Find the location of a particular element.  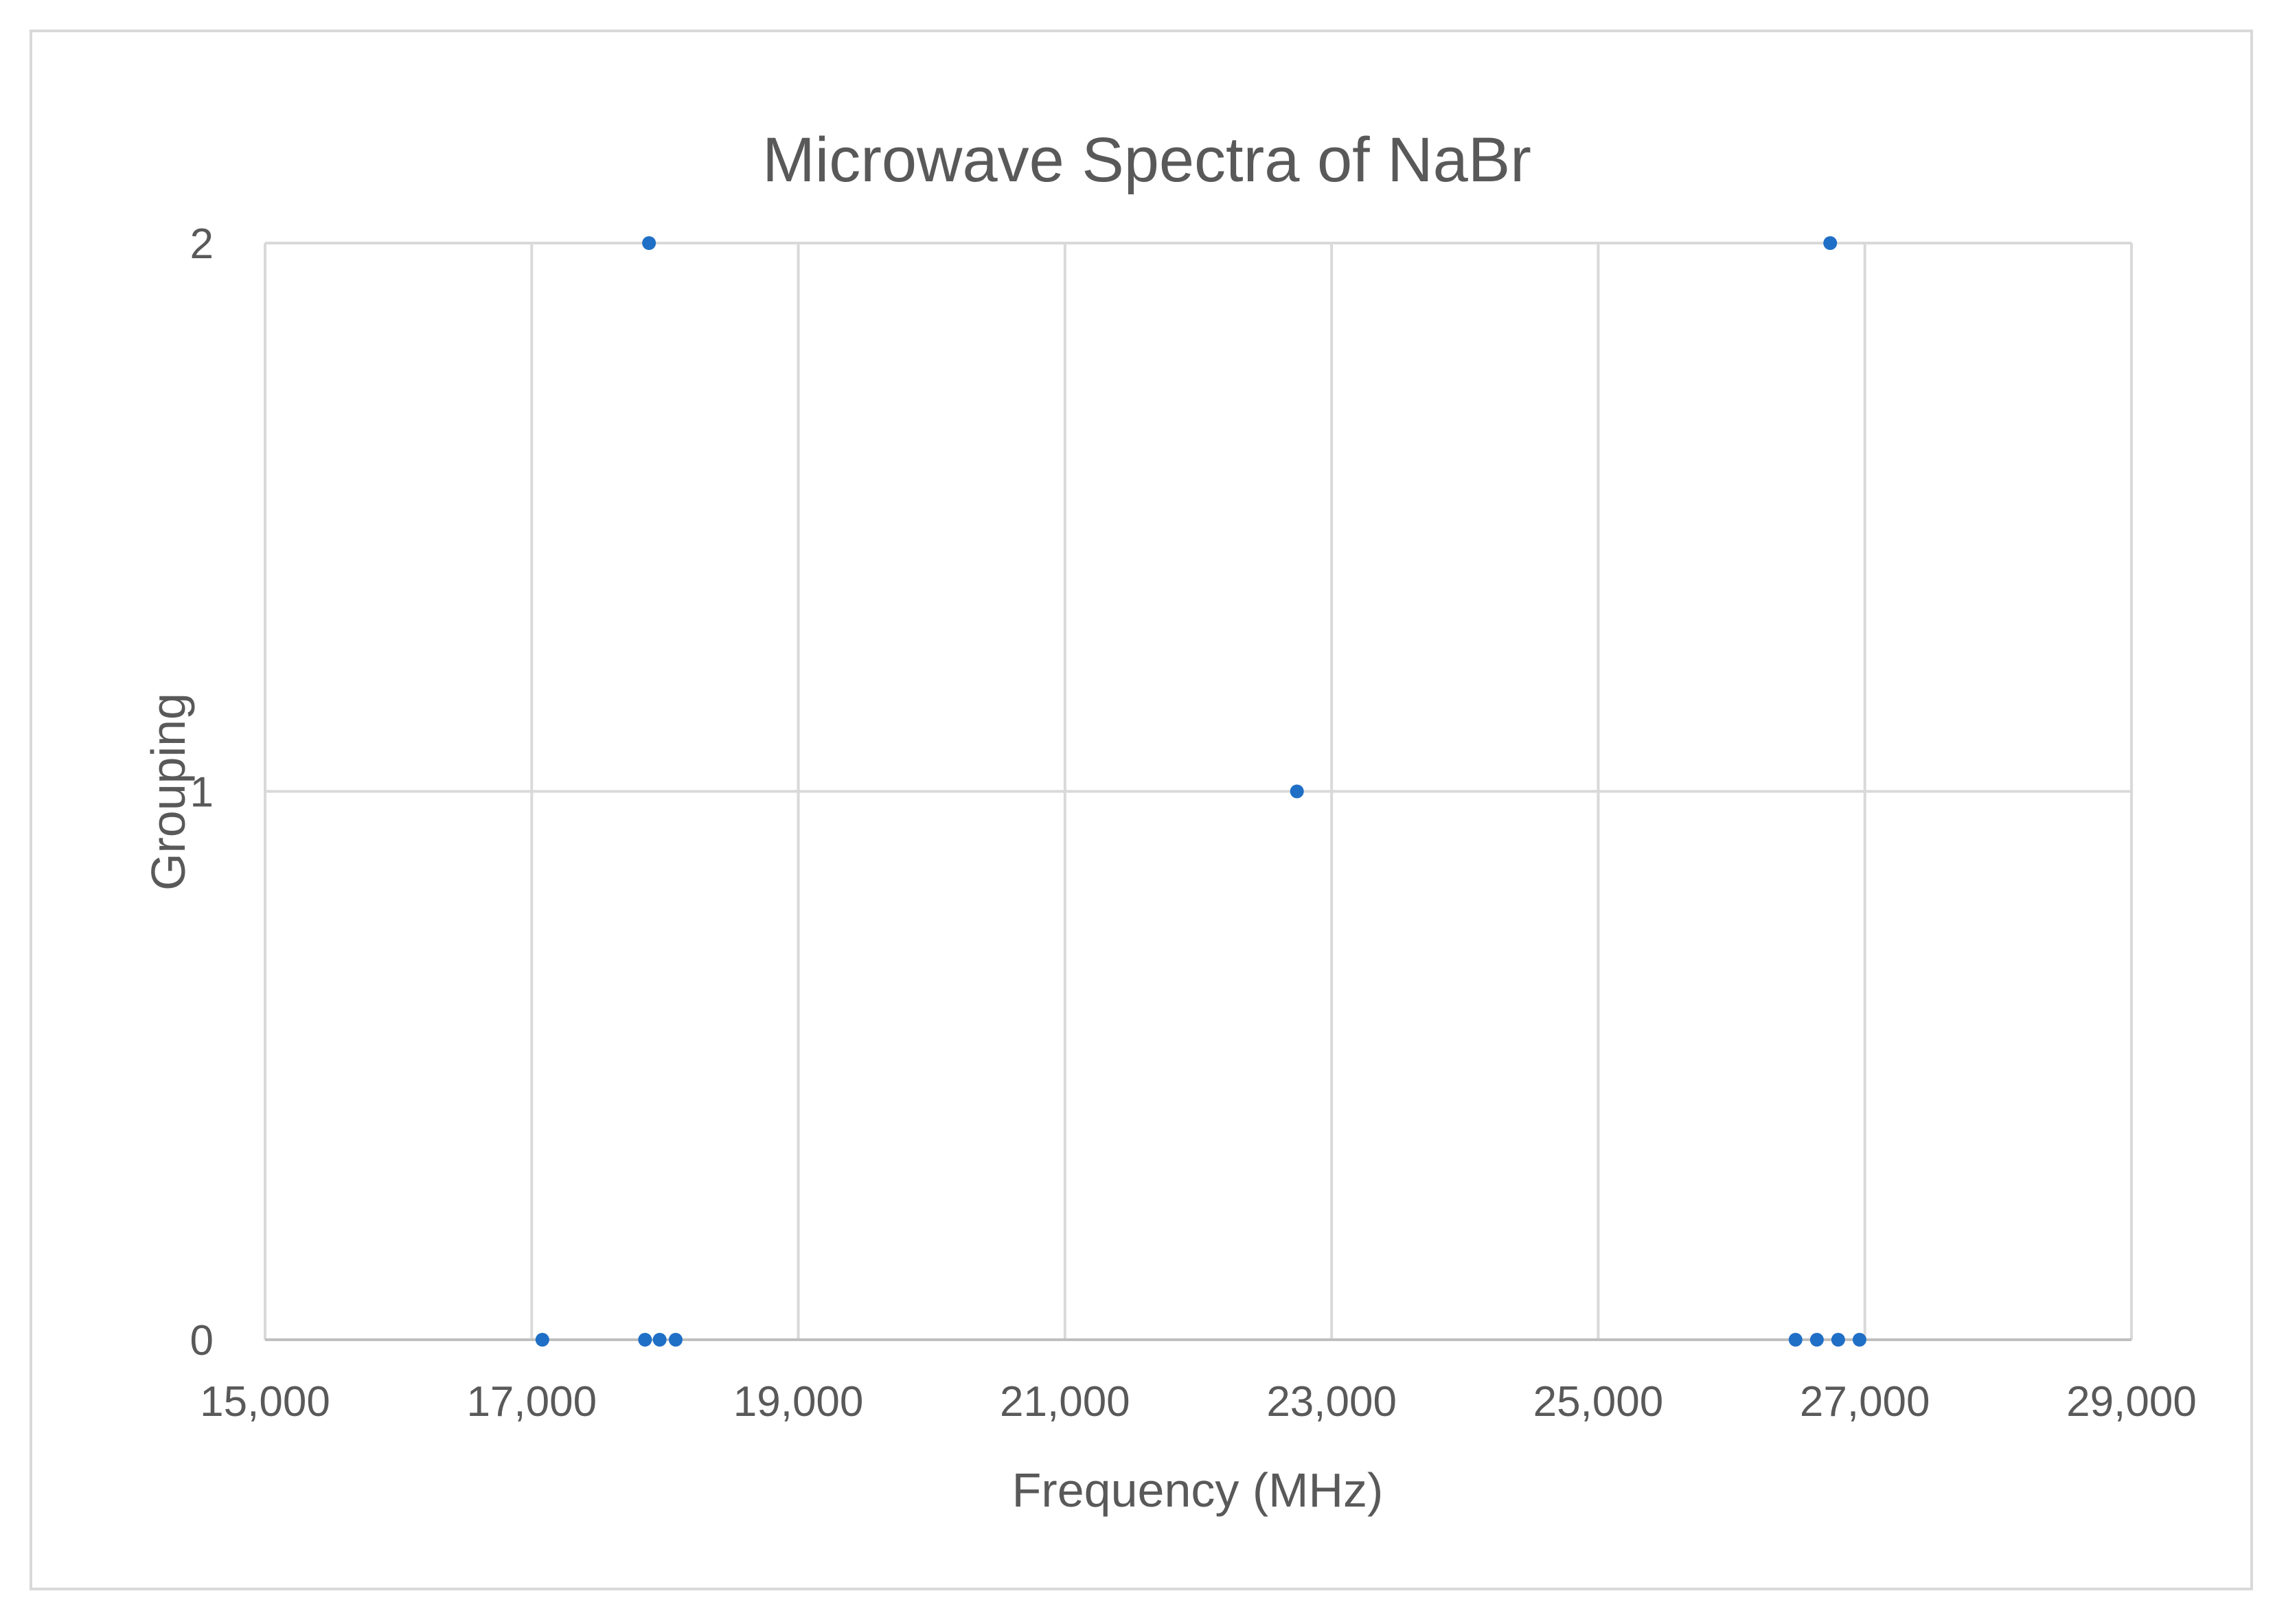

x-axis-label: Frequency (MHz) is located at coordinates (1198, 1490).